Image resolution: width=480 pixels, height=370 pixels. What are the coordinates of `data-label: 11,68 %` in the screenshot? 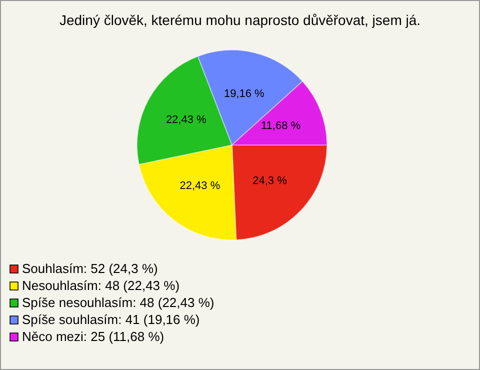 It's located at (280, 126).